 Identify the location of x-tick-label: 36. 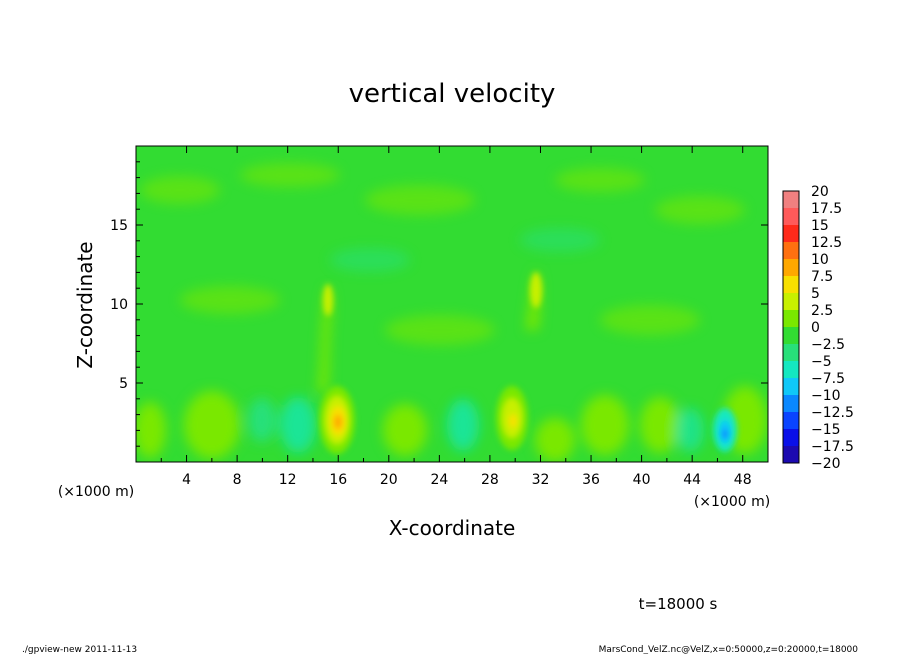
(591, 480).